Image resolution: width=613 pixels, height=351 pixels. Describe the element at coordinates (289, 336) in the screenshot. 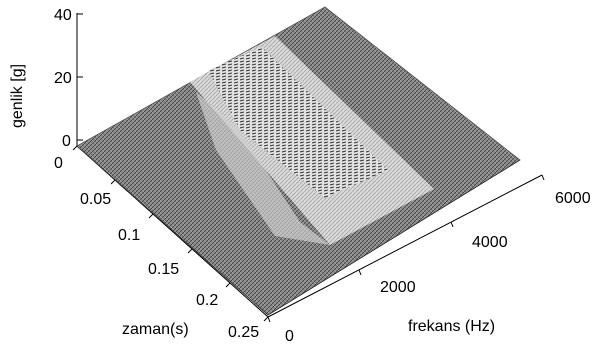

I see `frequency-tick-label: 0` at that location.